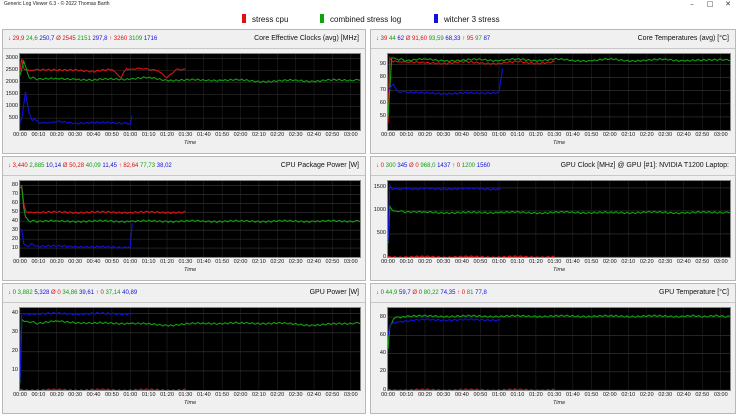  Describe the element at coordinates (147, 166) in the screenshot. I see `stat-value: 77,73` at that location.